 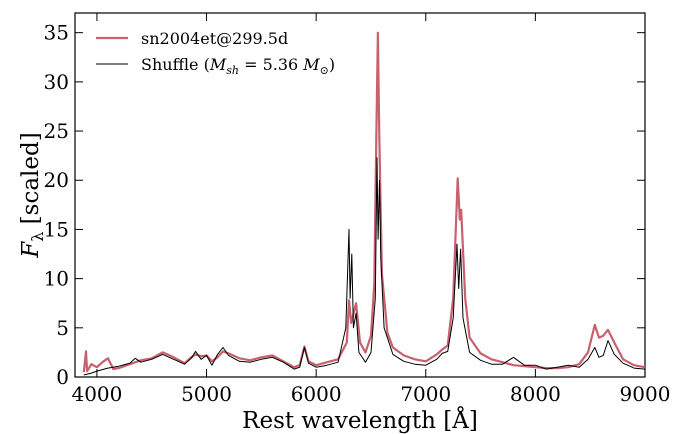 I want to click on x-tick-label: 8000, so click(x=535, y=394).